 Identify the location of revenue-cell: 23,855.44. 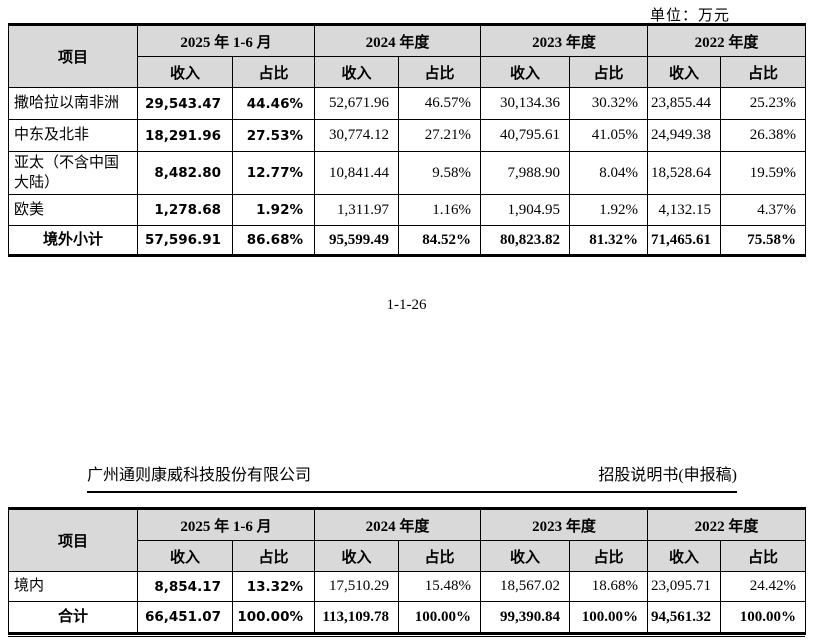
(684, 103).